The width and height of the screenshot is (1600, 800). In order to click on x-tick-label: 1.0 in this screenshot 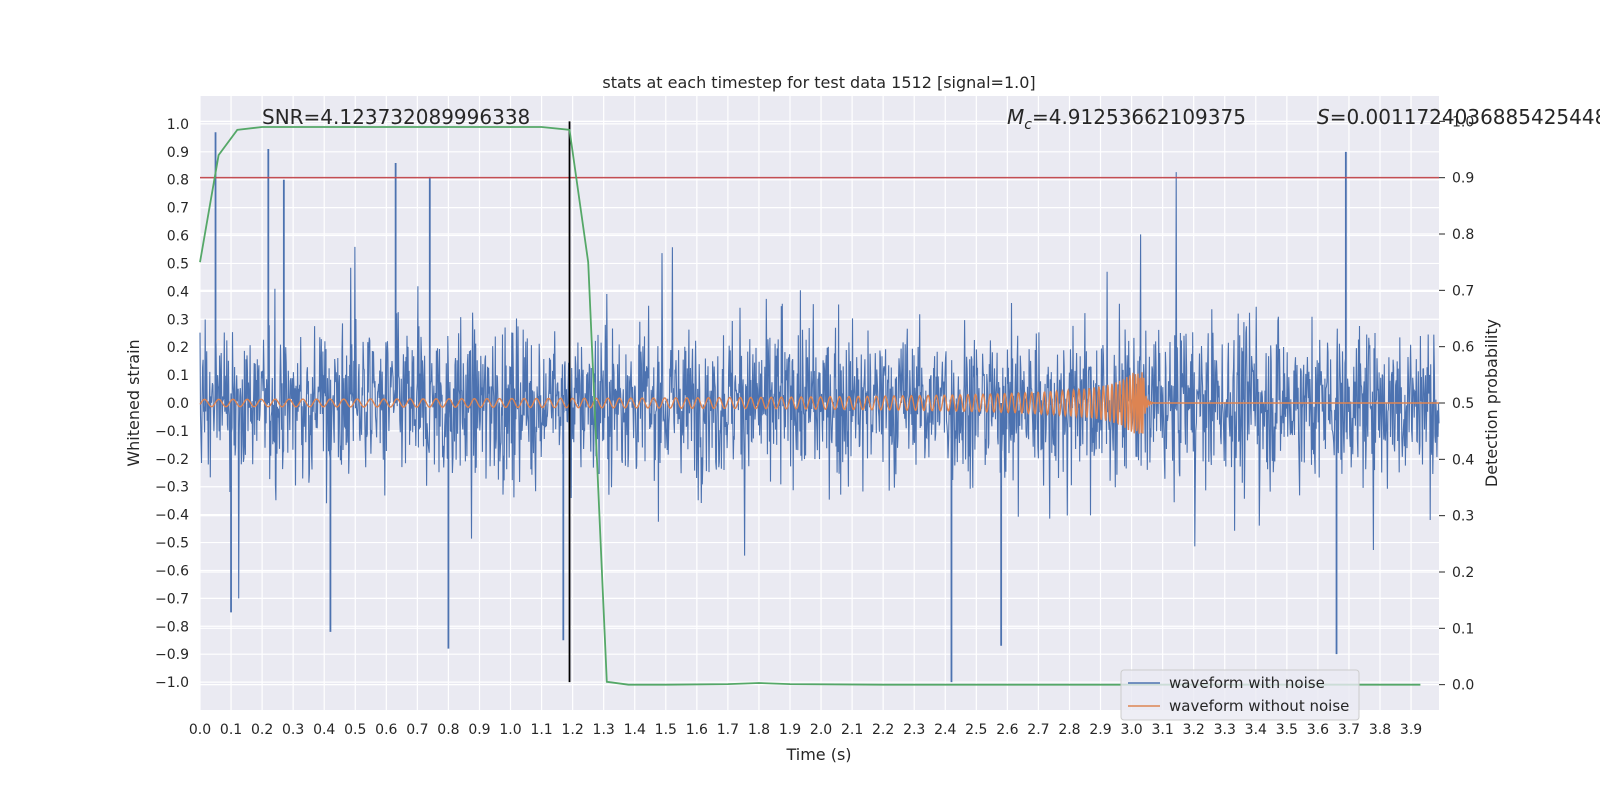, I will do `click(510, 730)`.